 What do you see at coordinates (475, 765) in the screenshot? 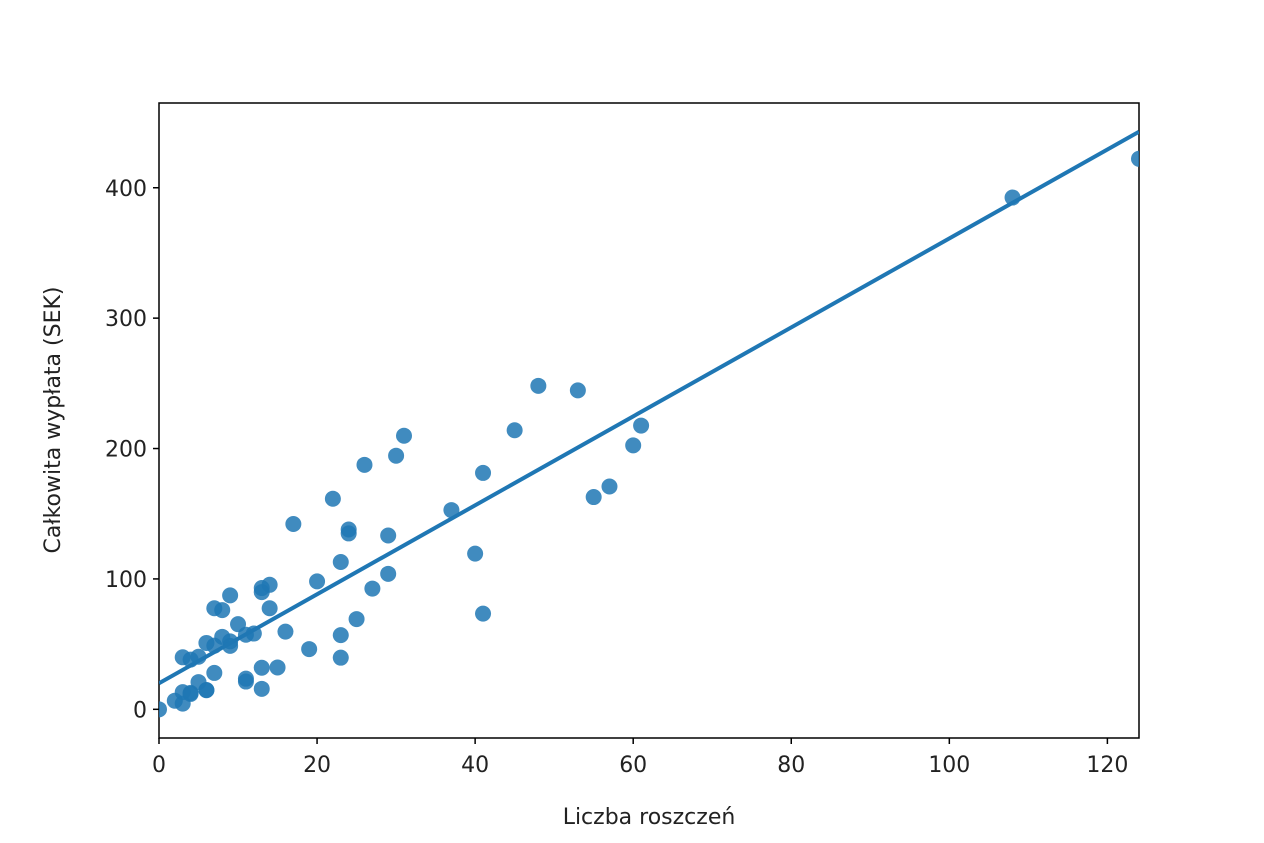
I see `x-tick-label: 40` at bounding box center [475, 765].